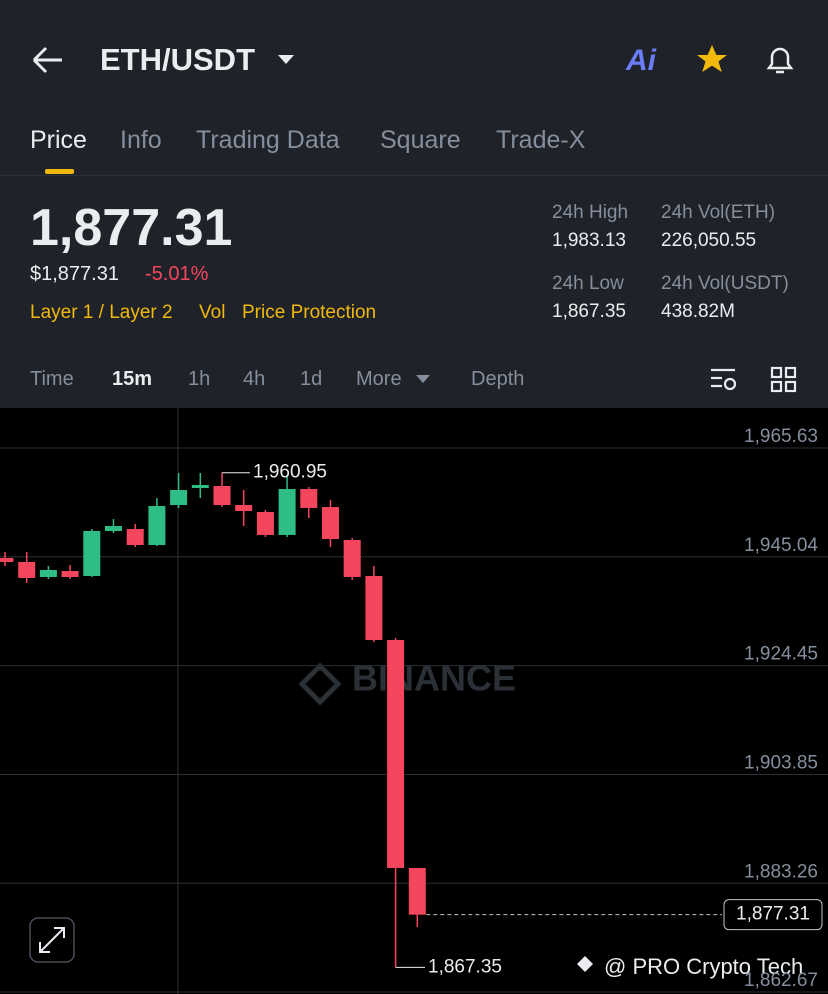 Image resolution: width=828 pixels, height=994 pixels. I want to click on y-tick-label: 1,862.67, so click(781, 980).